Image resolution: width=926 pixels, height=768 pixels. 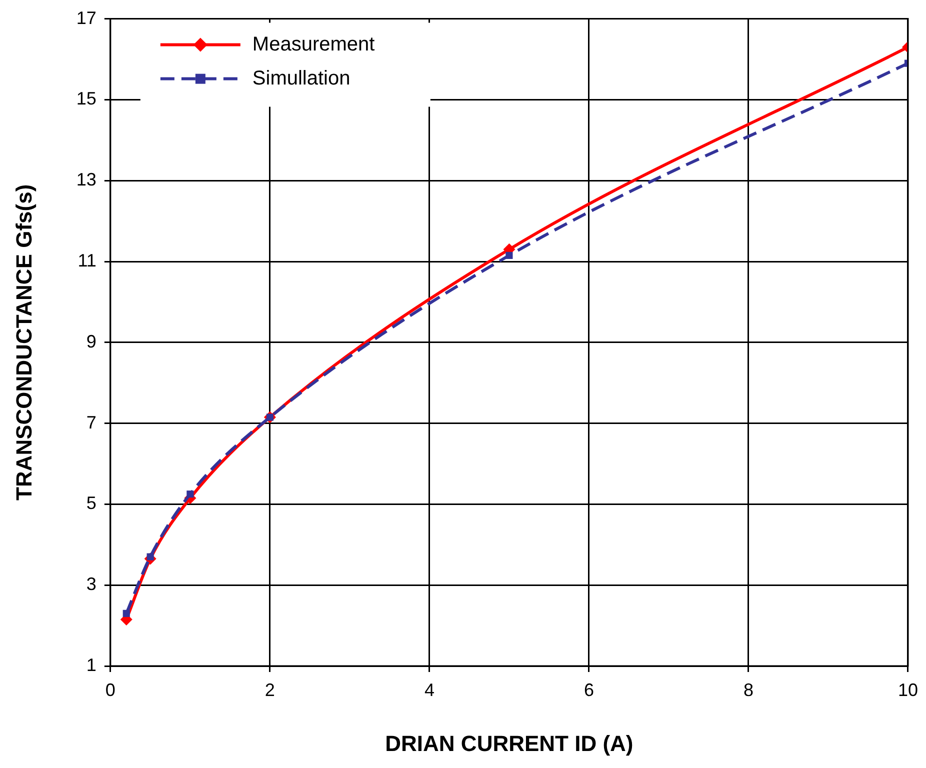 I want to click on x-tick-label: 6, so click(x=589, y=690).